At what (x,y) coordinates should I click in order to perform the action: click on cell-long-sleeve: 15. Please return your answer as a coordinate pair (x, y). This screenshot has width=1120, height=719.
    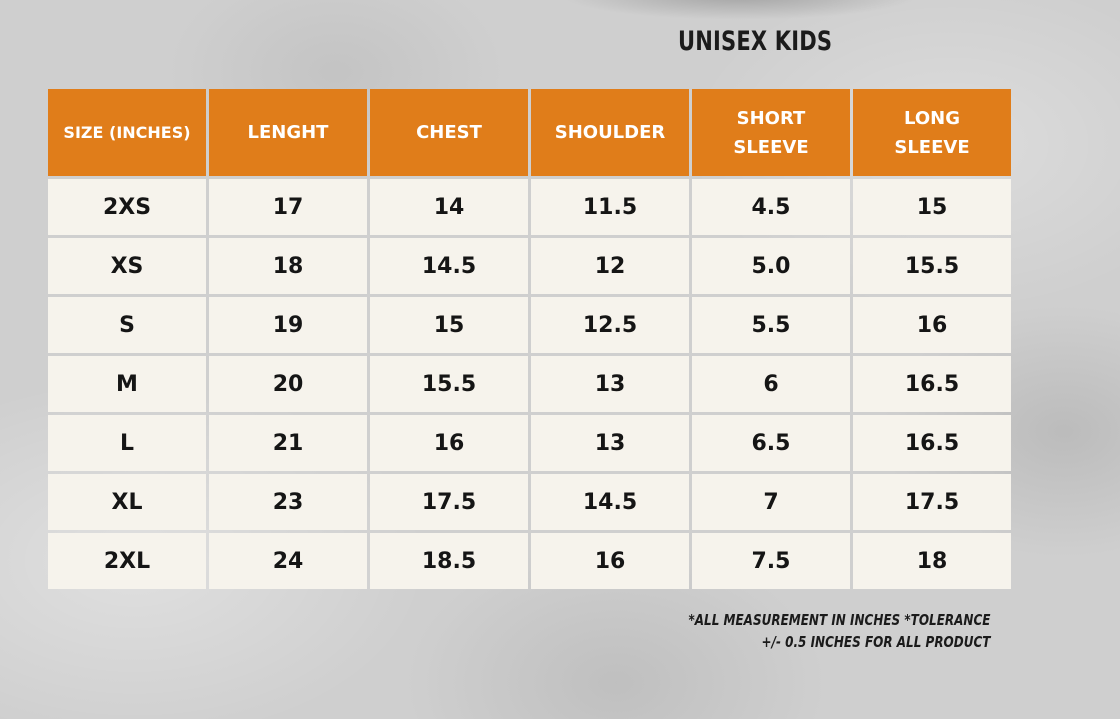
    Looking at the image, I should click on (932, 207).